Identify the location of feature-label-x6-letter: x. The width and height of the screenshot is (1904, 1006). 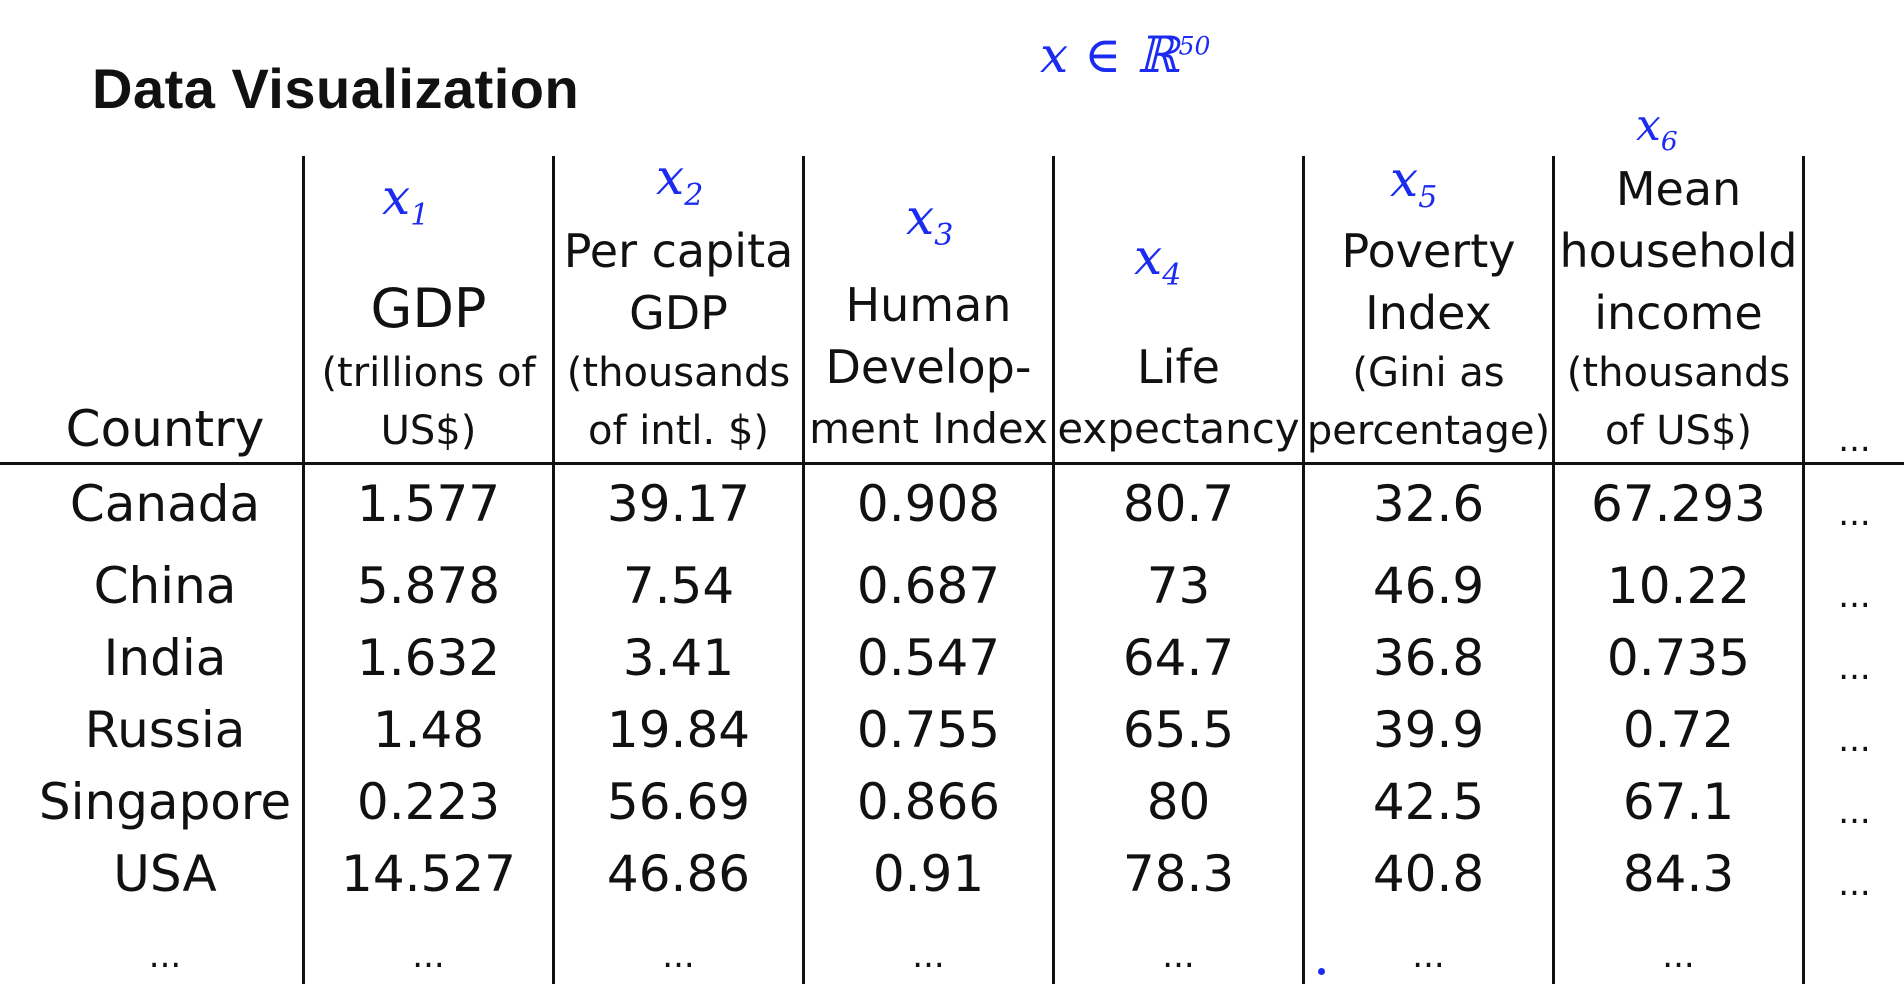
(1648, 125).